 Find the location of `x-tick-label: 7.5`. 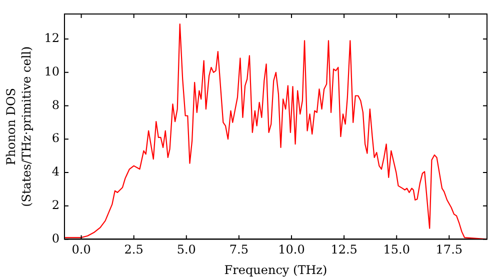

x-tick-label: 7.5 is located at coordinates (238, 249).